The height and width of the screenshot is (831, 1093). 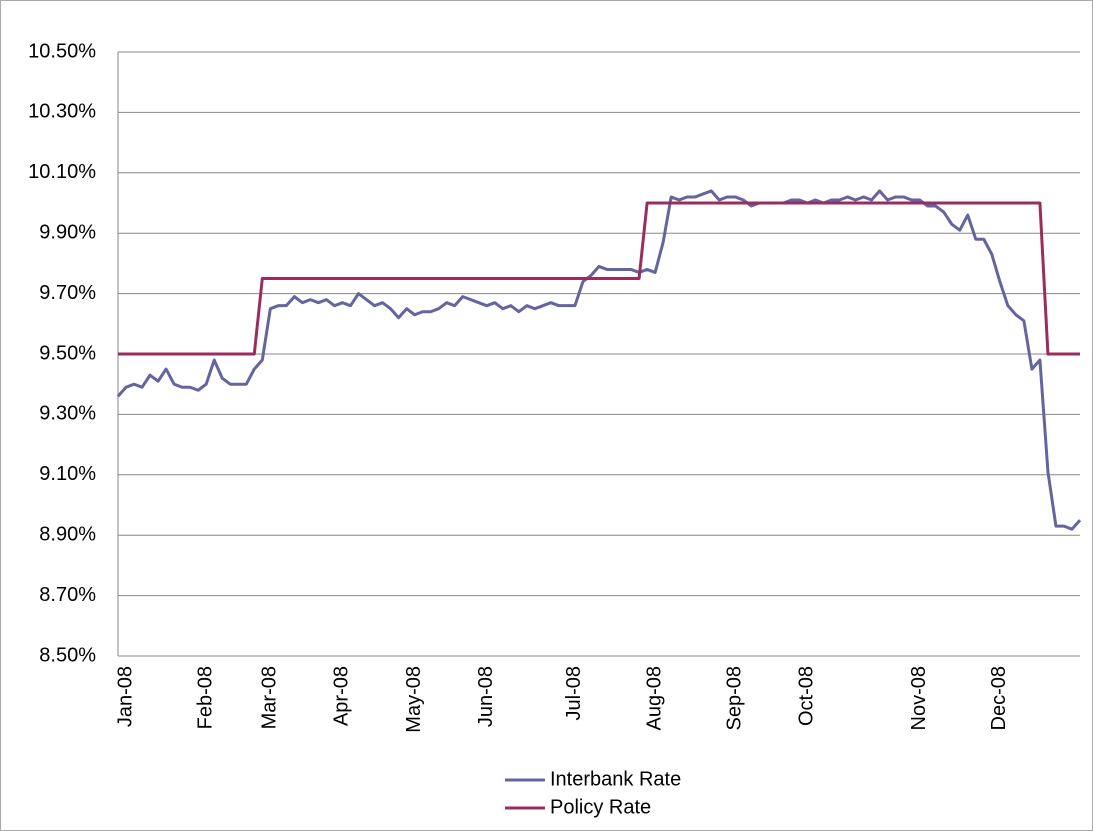 I want to click on y-tick-label: 10.50%, so click(x=62, y=51).